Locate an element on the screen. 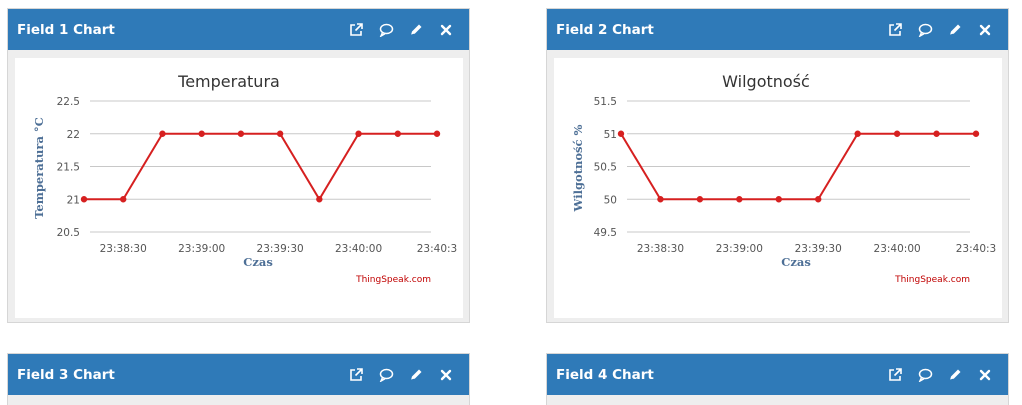 The image size is (1022, 405). panel-field-4: Field 4 Chart is located at coordinates (777, 379).